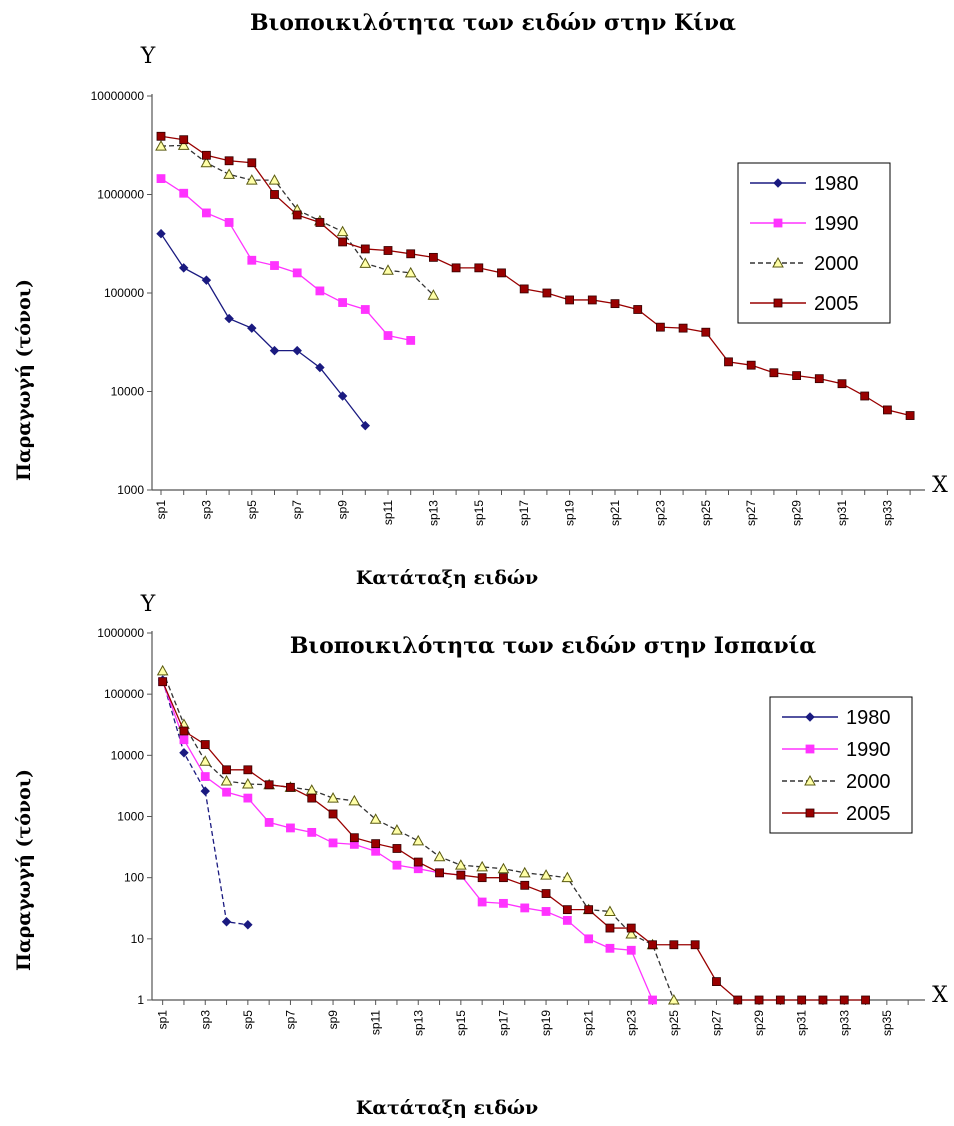 This screenshot has width=954, height=1126. I want to click on chart2-legend-label-2000: 2000, so click(868, 782).